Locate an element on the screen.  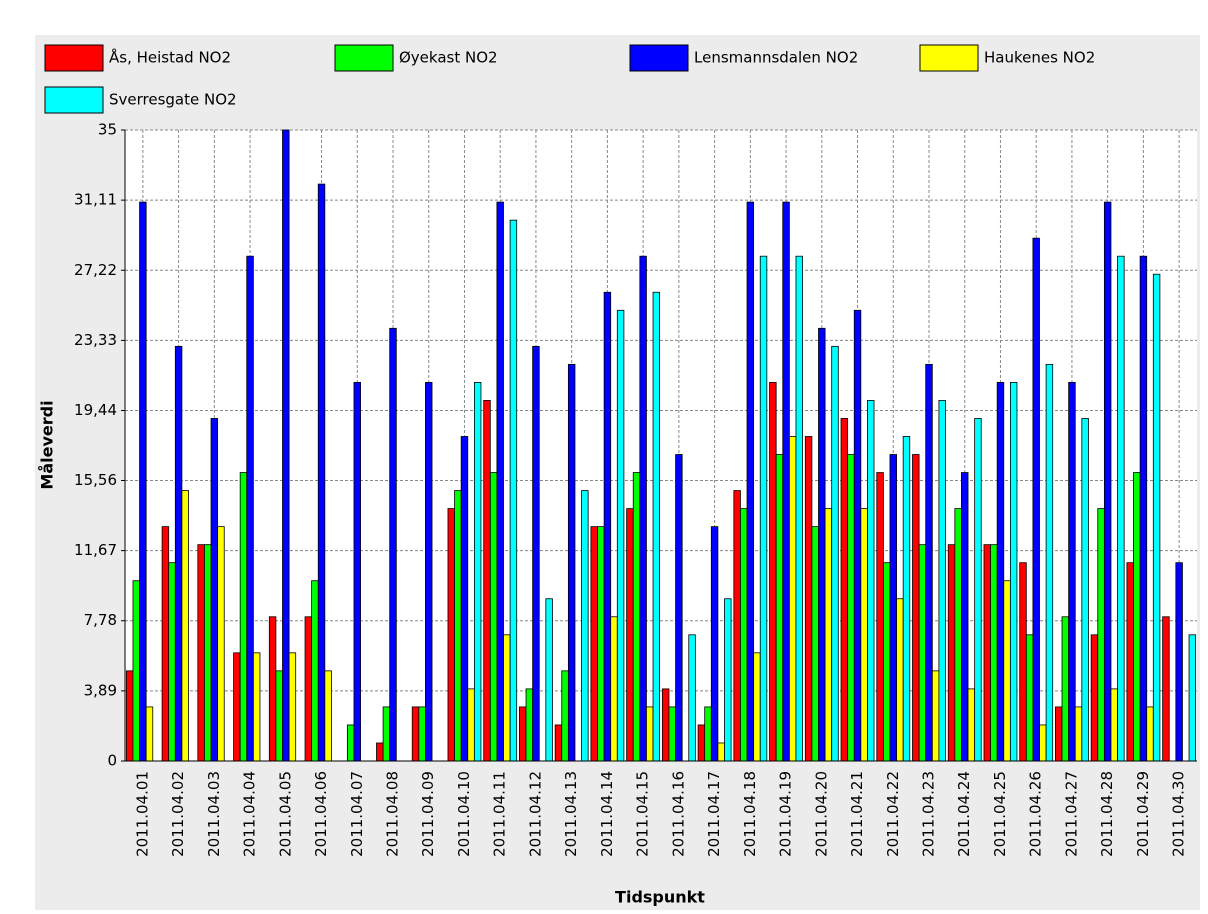
x-tick-label: 2011.04.23 is located at coordinates (929, 814).